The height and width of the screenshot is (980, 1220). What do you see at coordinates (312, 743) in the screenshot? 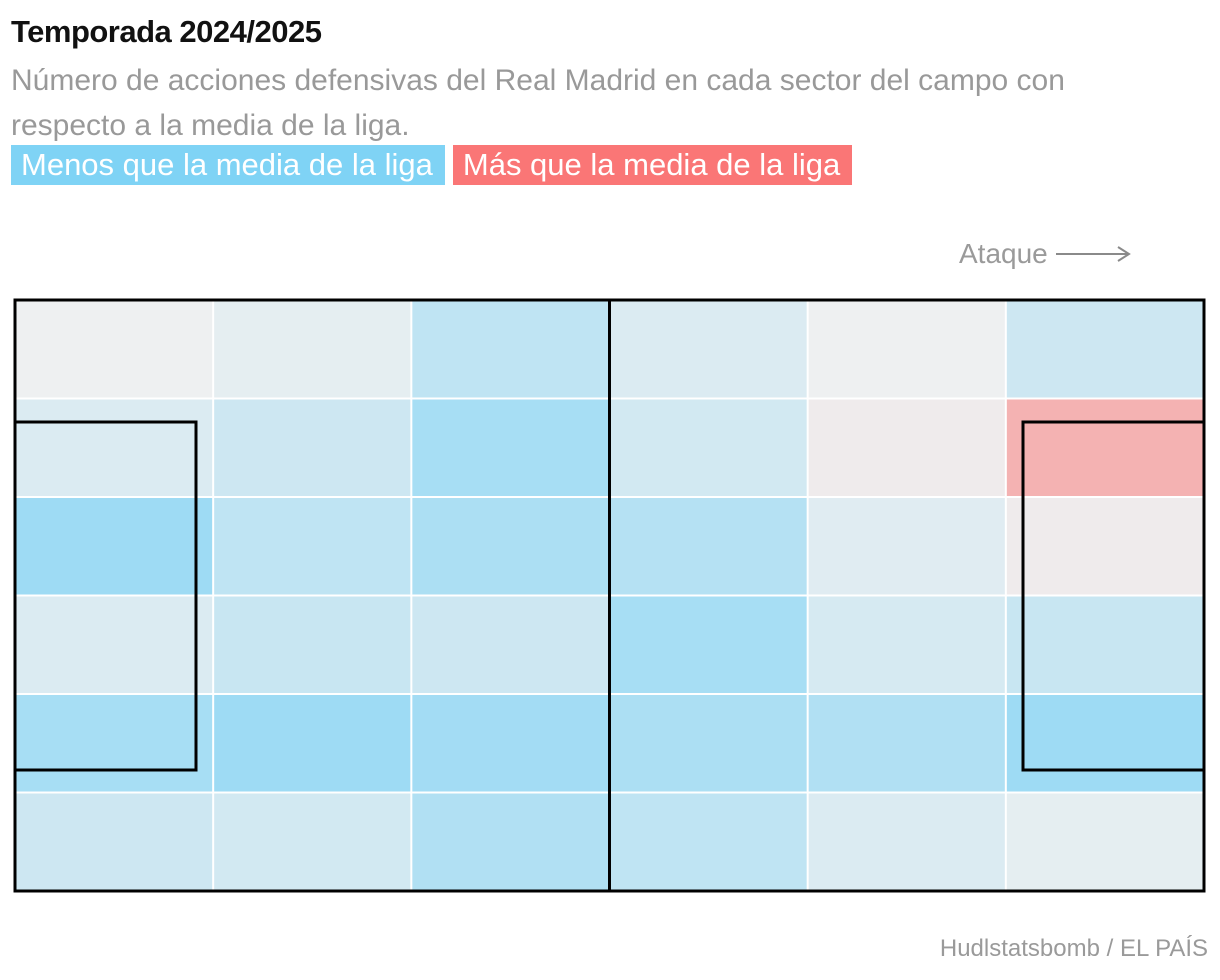
I see `heatmap-cell-r5-c2` at bounding box center [312, 743].